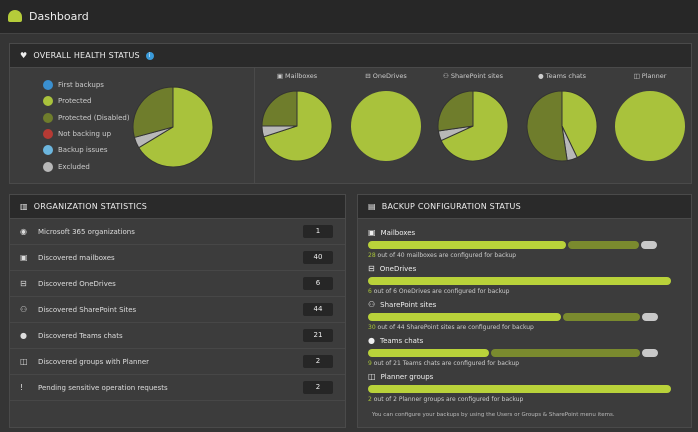 This screenshot has width=698, height=432. Describe the element at coordinates (350, 56) in the screenshot. I see `panel-header: ♥ OVERALL HEALTH STATUS i` at that location.